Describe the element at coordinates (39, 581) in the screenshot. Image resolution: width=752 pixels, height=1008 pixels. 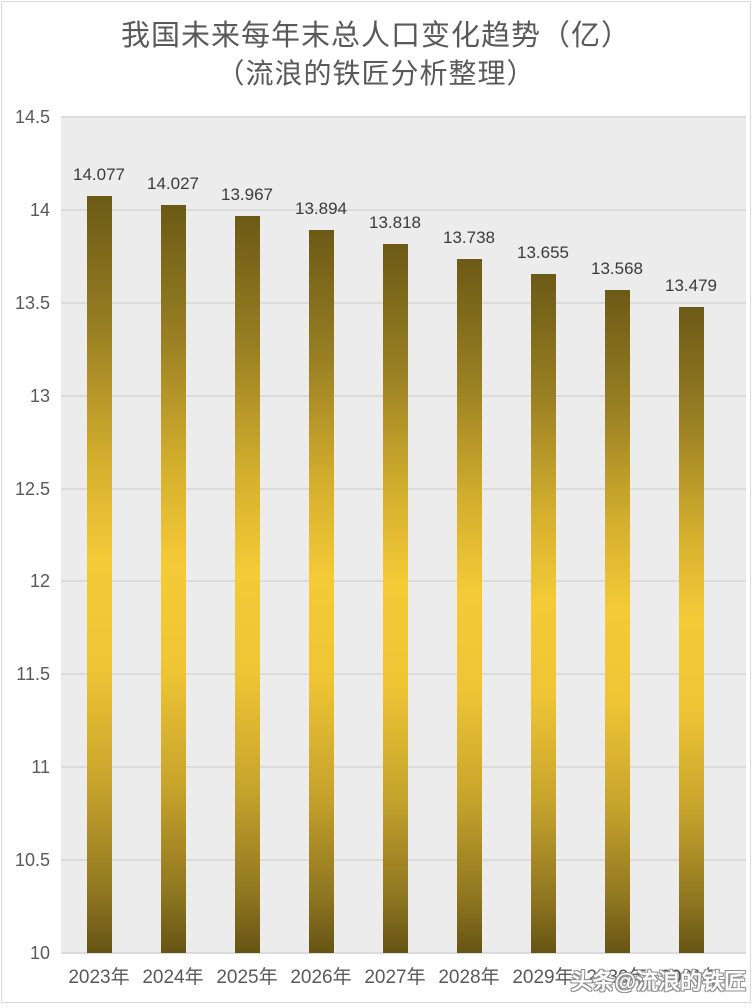
I see `y-axis-tick-label: 12` at that location.